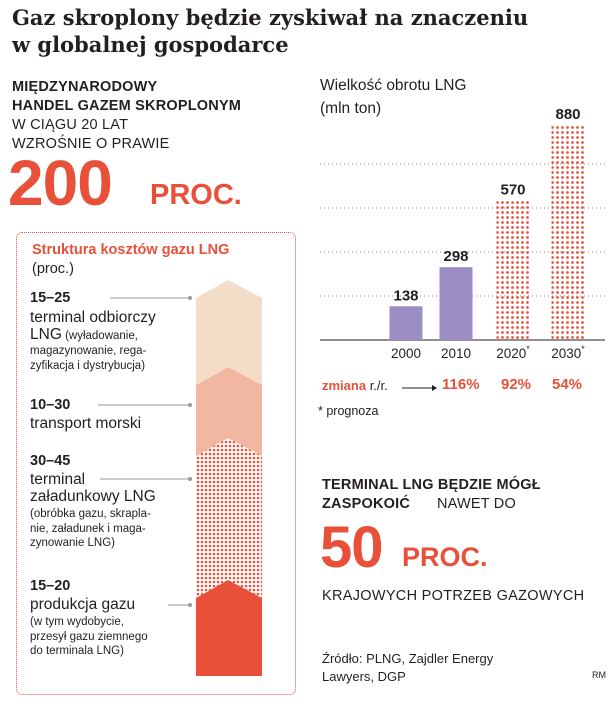 The image size is (615, 710). I want to click on author-credit: RM, so click(599, 675).